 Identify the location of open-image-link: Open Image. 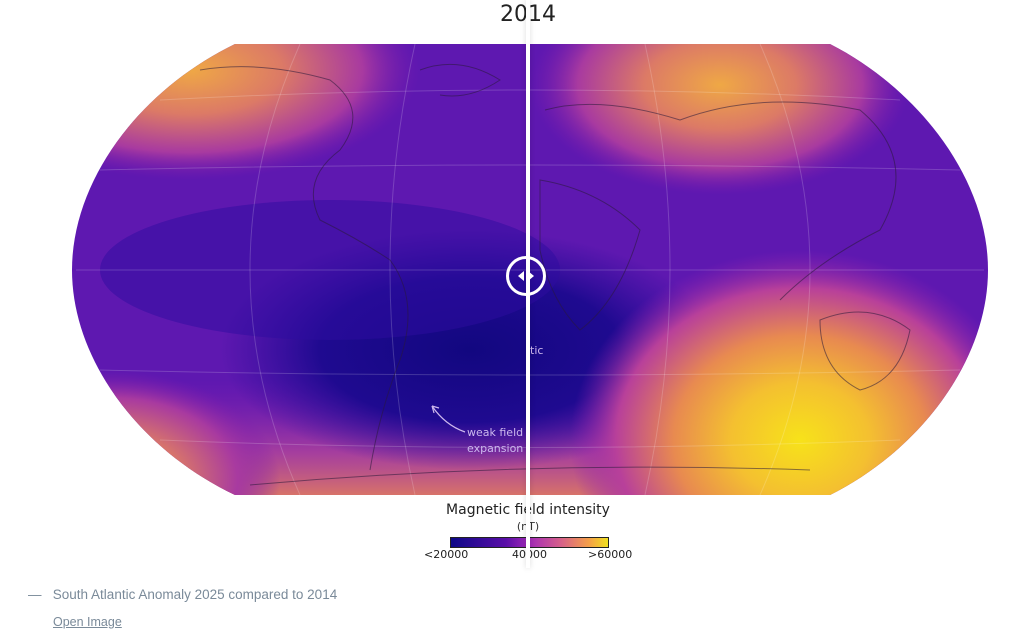
(87, 622).